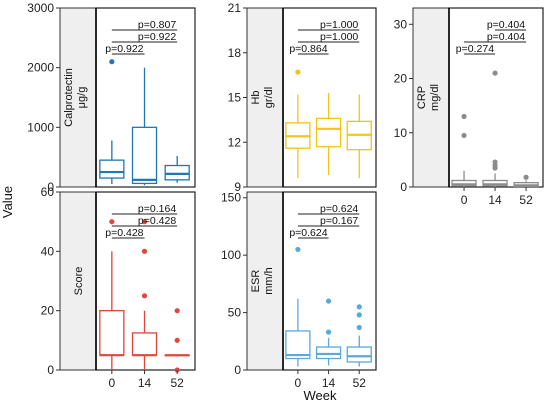 This screenshot has height=404, width=550. I want to click on strip-unit-hb: gr/dl, so click(269, 97).